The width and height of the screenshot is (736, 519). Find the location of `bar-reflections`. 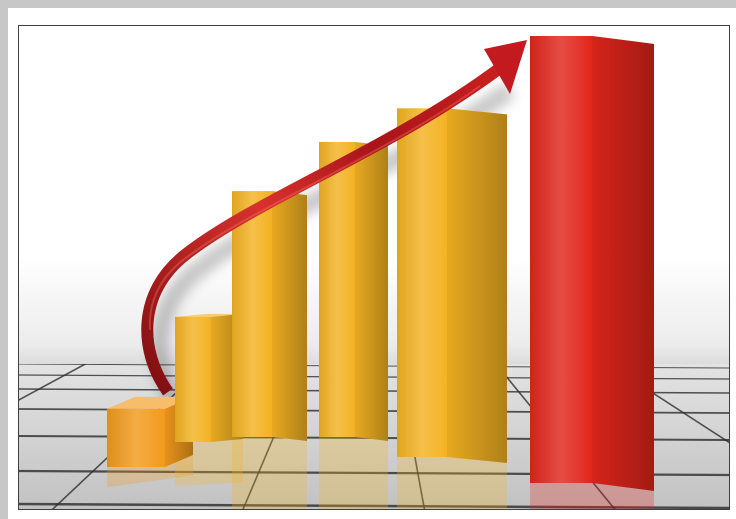

bar-reflections is located at coordinates (380, 473).